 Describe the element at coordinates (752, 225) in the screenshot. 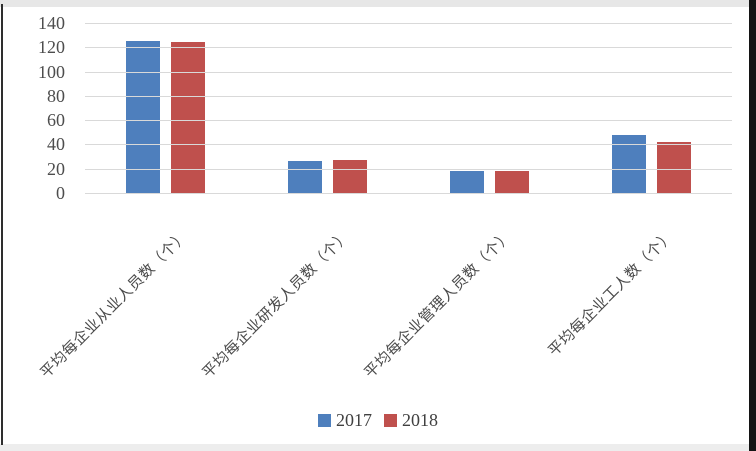

I see `right-border-strip` at that location.